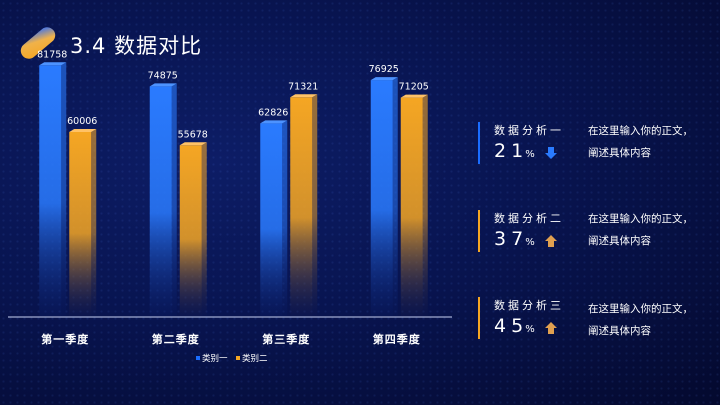  What do you see at coordinates (215, 358) in the screenshot?
I see `legend-label: 类别一` at bounding box center [215, 358].